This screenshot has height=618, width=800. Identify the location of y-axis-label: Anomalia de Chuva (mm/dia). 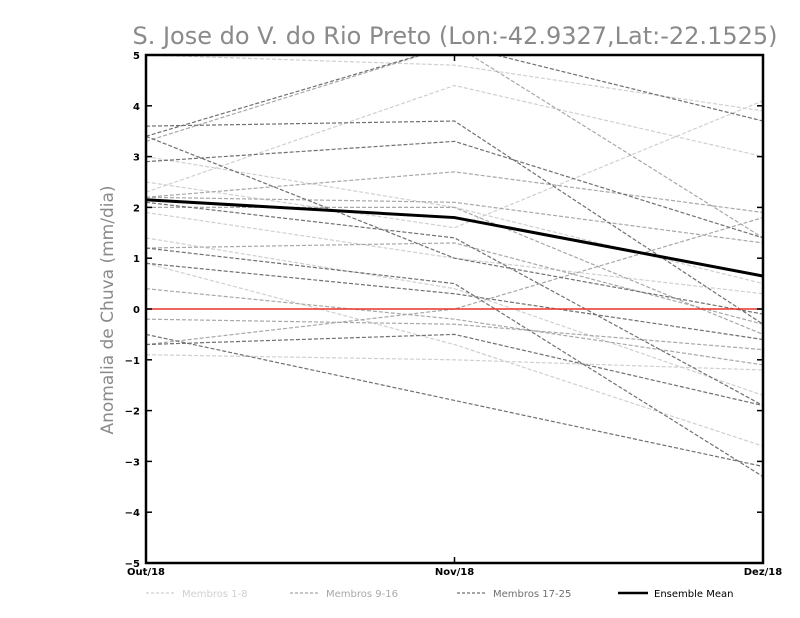
(108, 309).